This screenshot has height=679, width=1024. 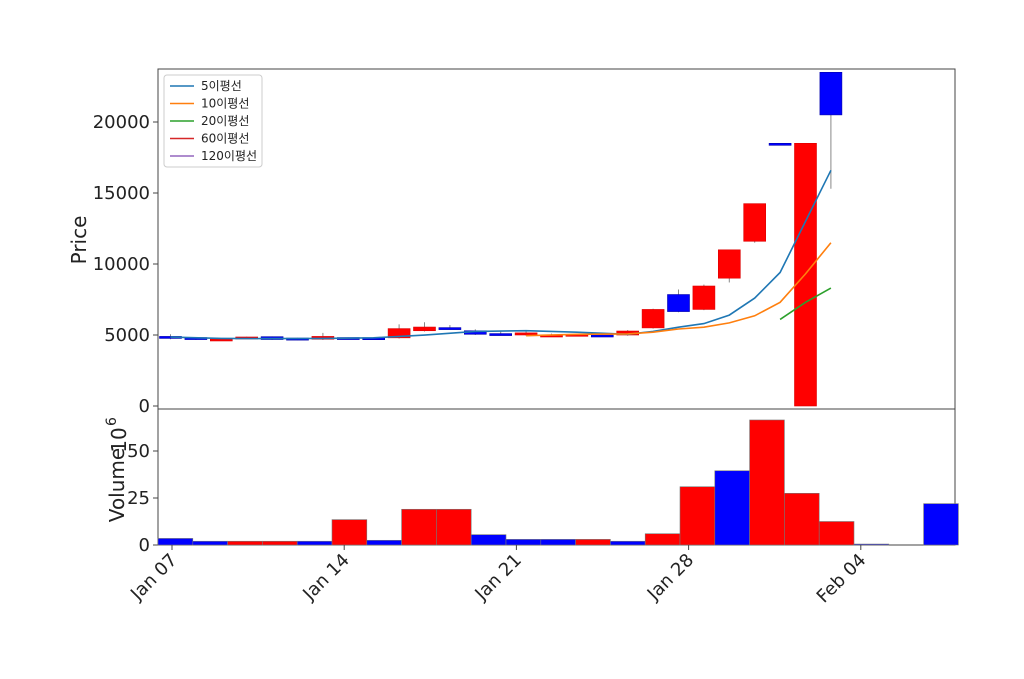 I want to click on x-tick-label: Jan 21, so click(x=498, y=577).